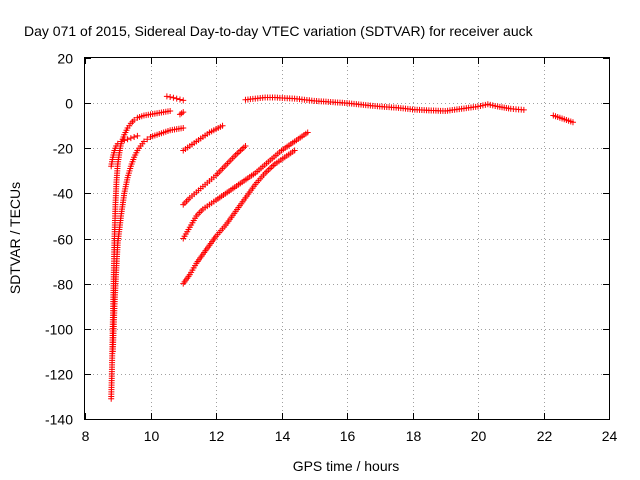 The height and width of the screenshot is (480, 640). I want to click on x-axis-label: GPS time / hours, so click(346, 466).